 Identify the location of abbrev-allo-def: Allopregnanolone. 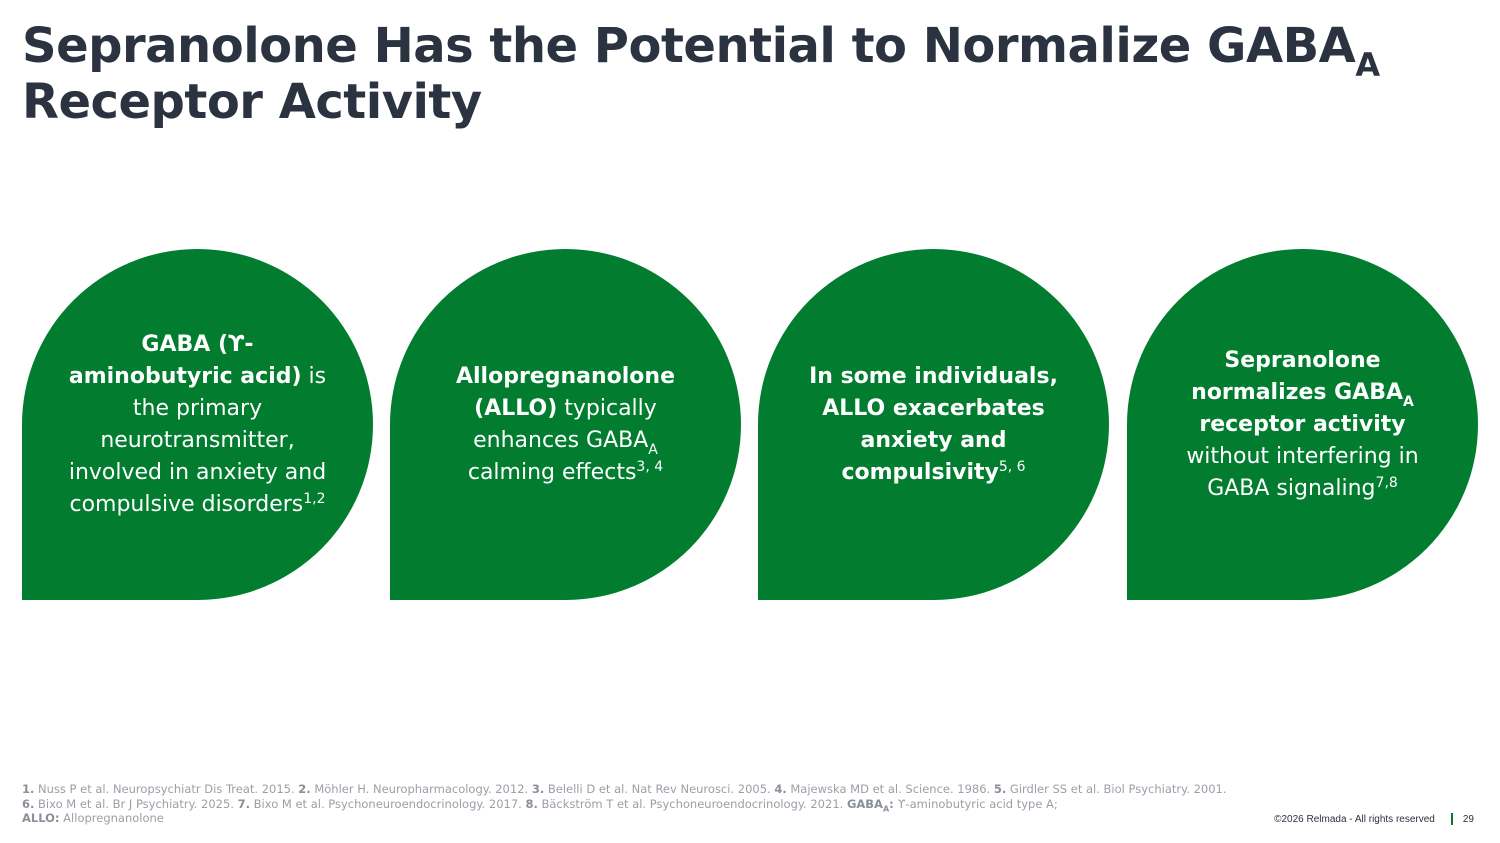
(111, 818).